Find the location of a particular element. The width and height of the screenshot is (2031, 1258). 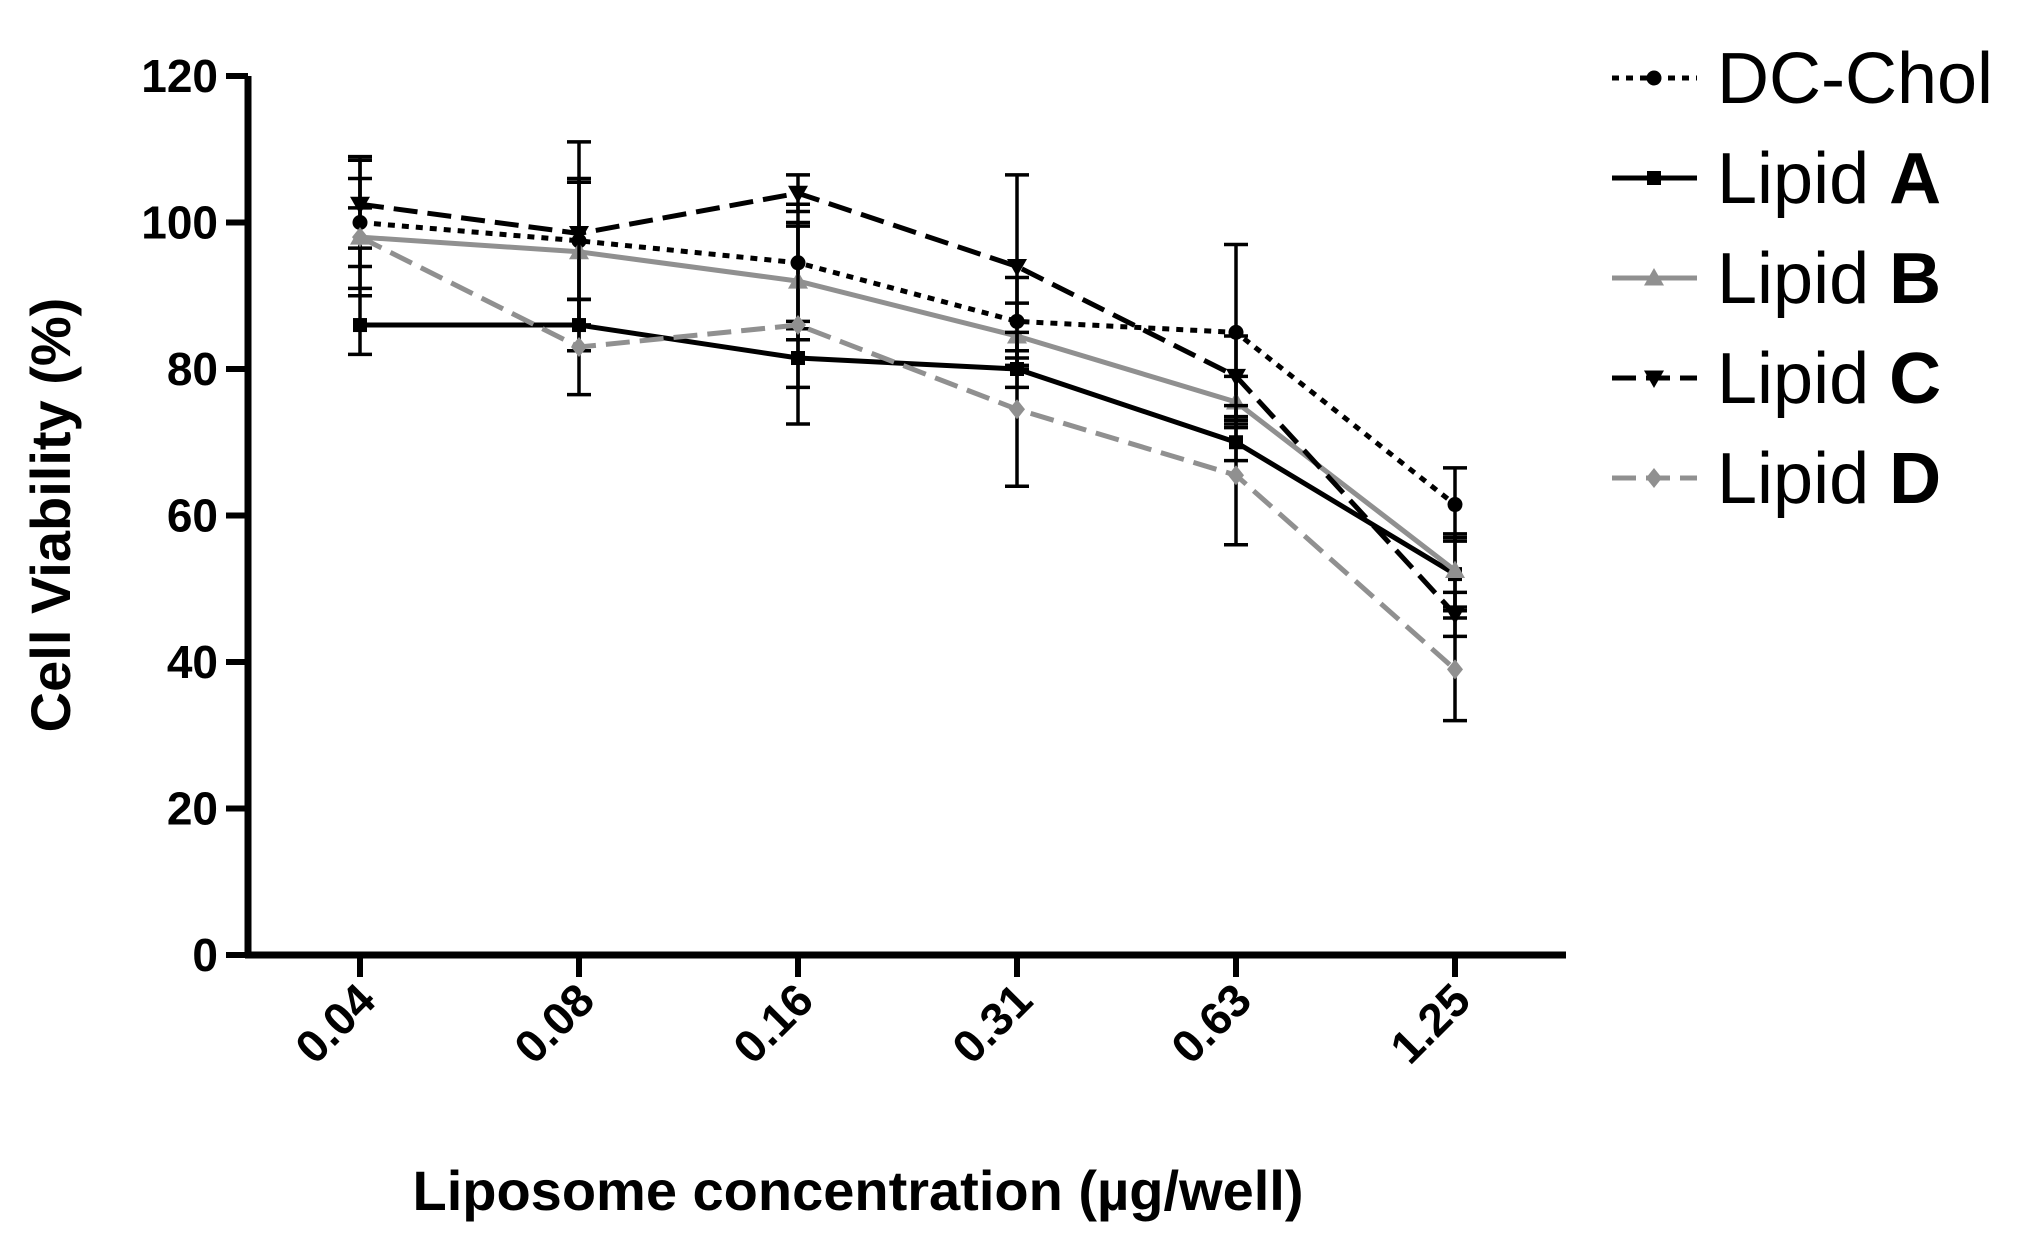

legend-item-lipid-a: Lipid A is located at coordinates (1776, 179).